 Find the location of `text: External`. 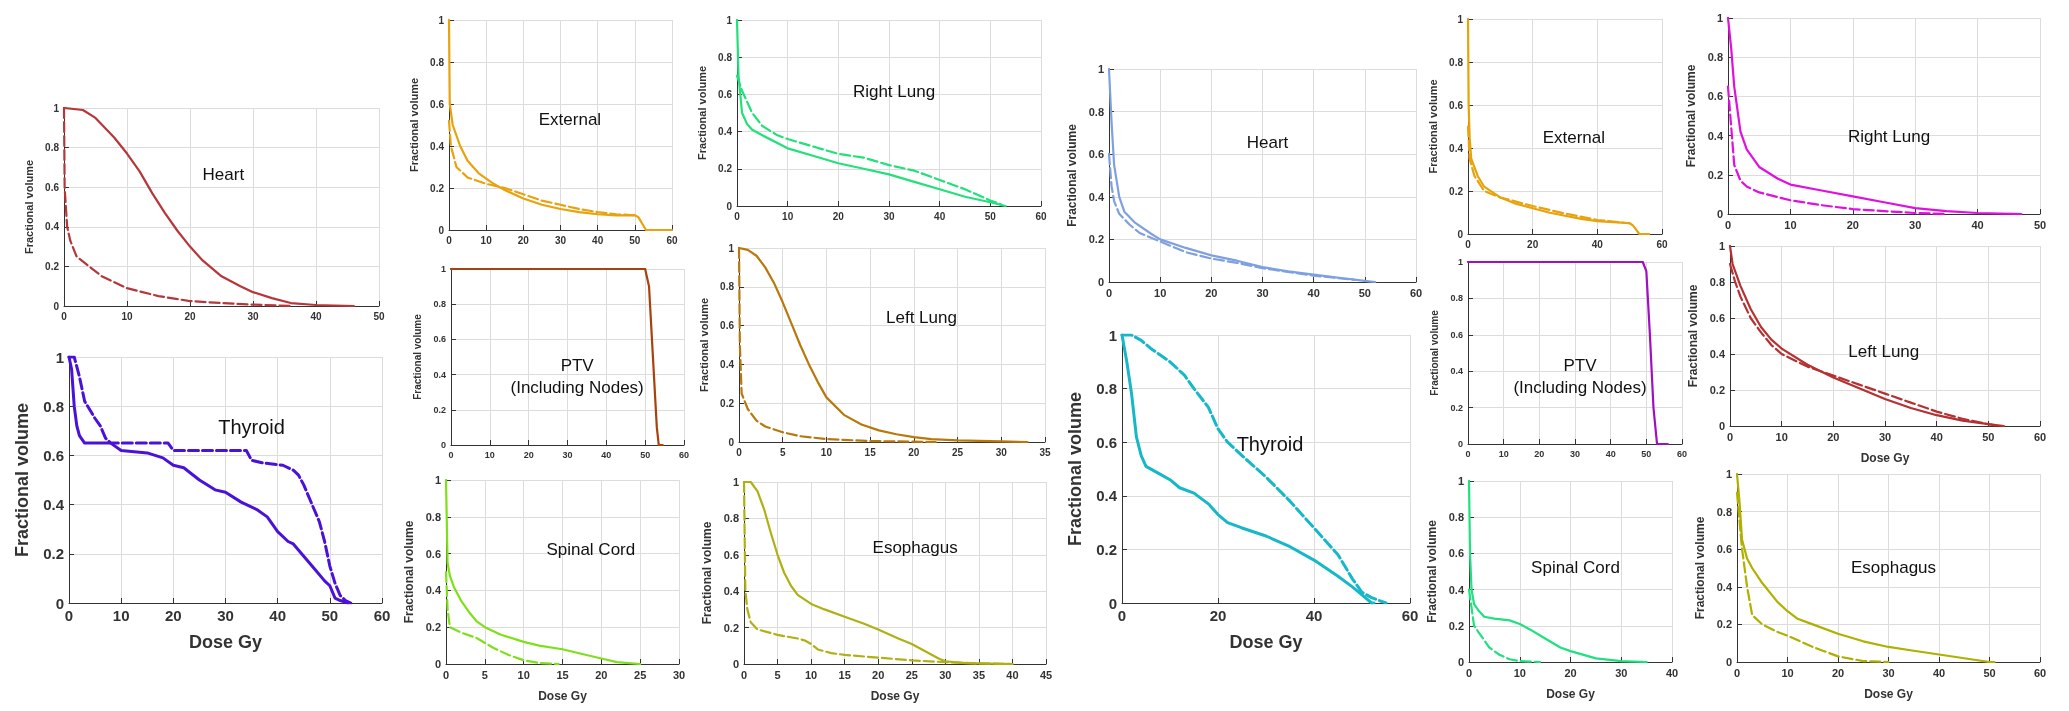

text: External is located at coordinates (570, 119).